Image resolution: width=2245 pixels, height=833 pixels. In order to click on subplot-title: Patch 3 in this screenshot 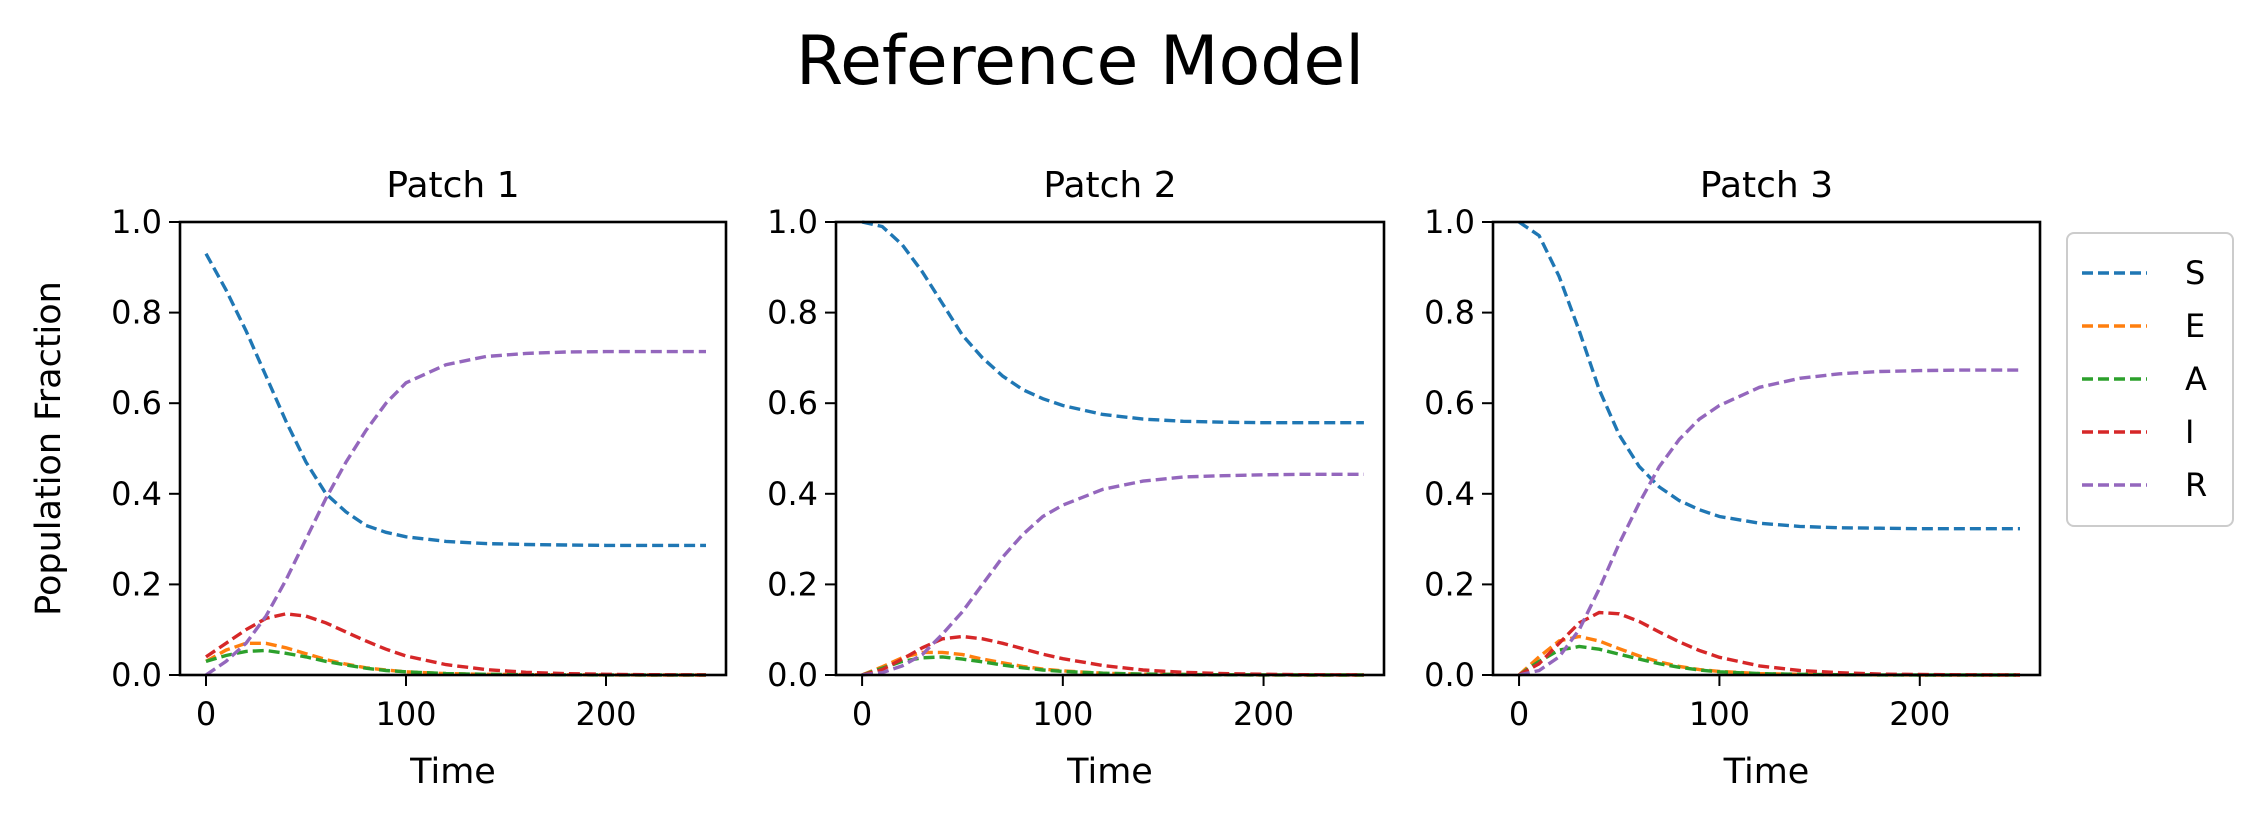, I will do `click(1766, 185)`.